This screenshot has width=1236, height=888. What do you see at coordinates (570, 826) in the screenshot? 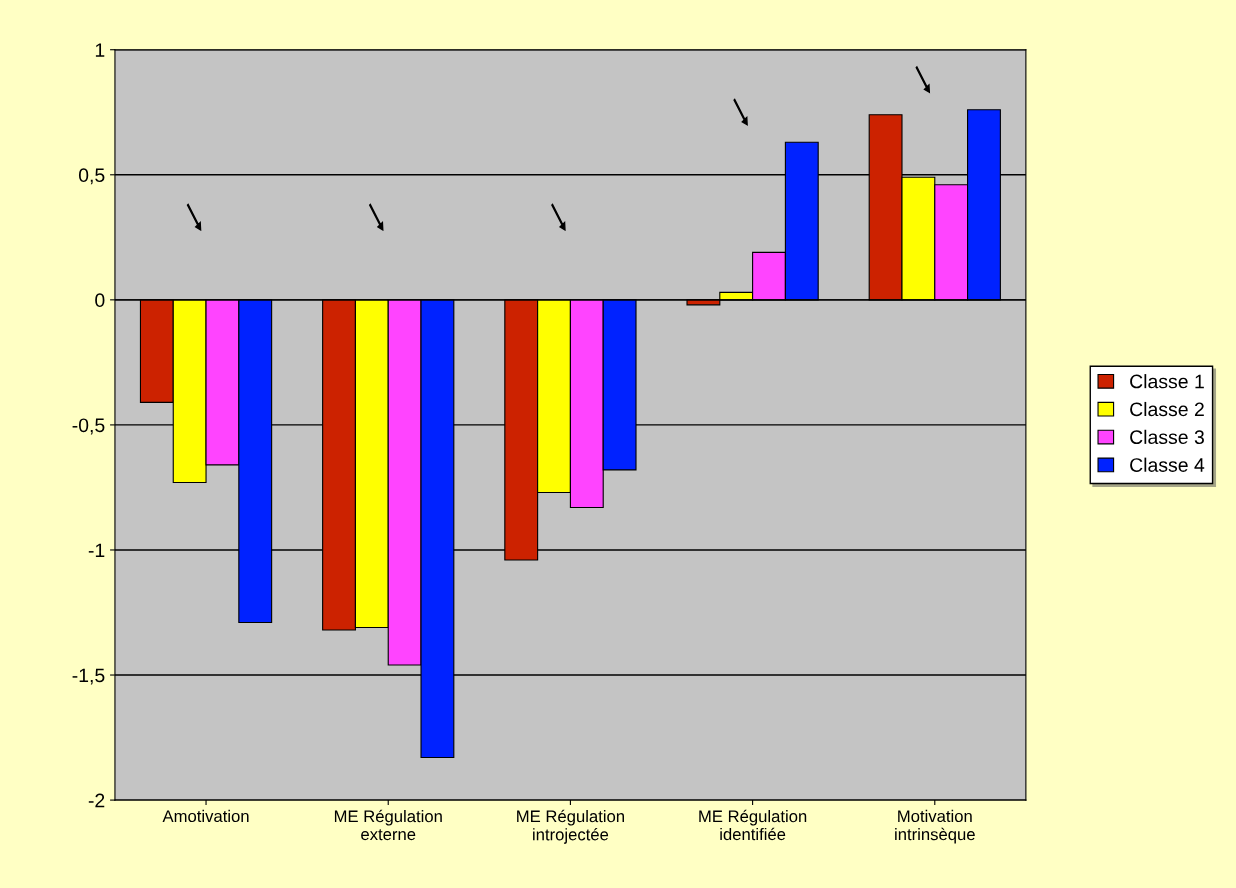
I see `x-tick-label: ME Régulation introjectée` at bounding box center [570, 826].